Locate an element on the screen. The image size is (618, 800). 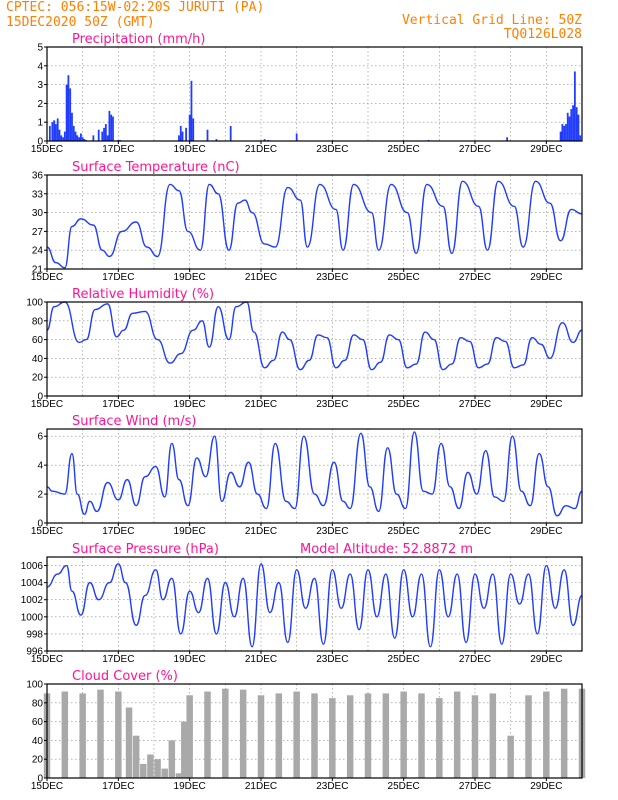
y-tick-label: 36 is located at coordinates (38, 176).